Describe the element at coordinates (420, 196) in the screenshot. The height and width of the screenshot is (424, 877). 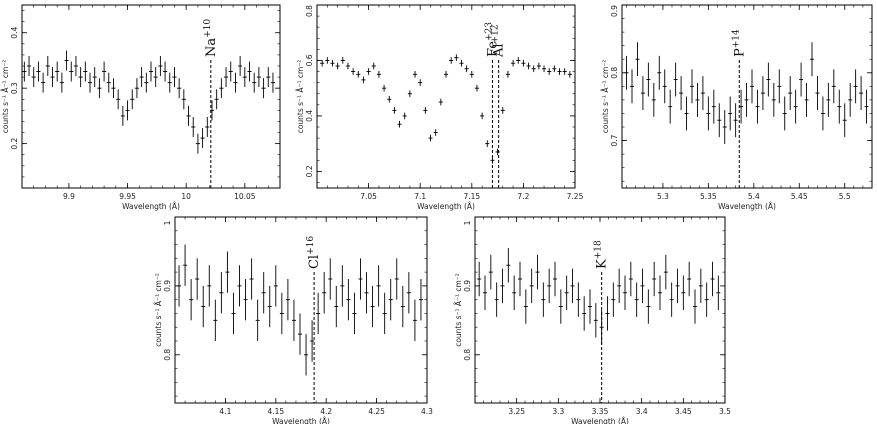
I see `x-tick-label: 7.1` at that location.